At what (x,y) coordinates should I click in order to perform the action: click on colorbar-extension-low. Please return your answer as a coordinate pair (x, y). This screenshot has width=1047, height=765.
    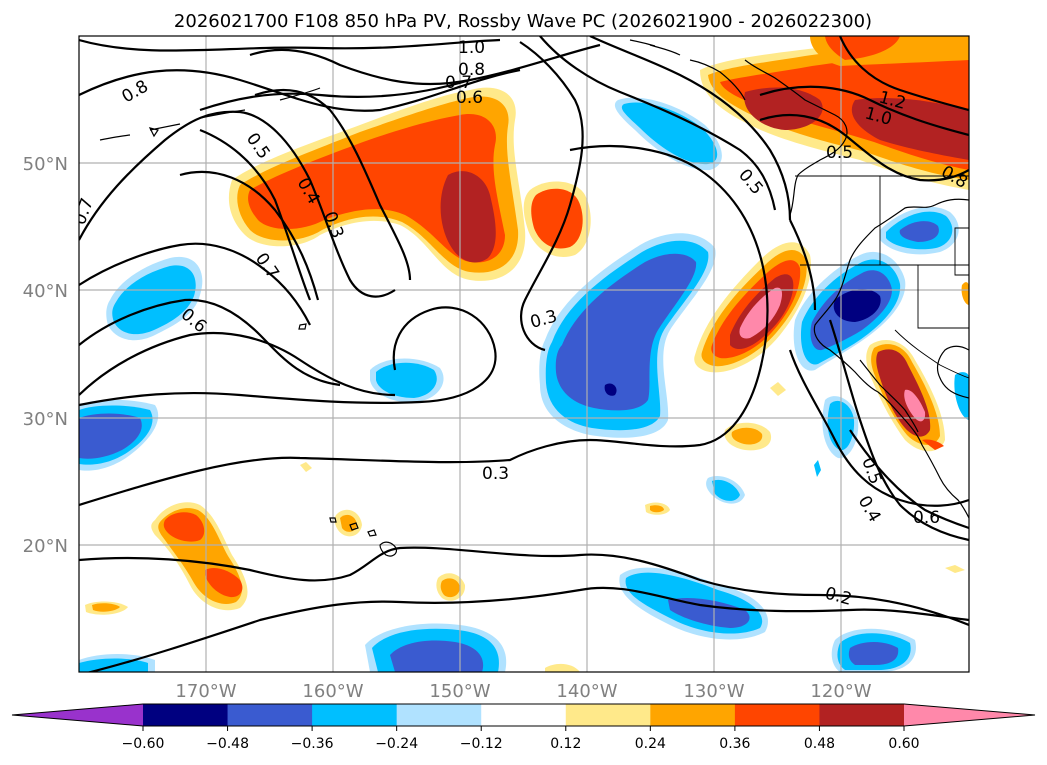
    Looking at the image, I should click on (77, 715).